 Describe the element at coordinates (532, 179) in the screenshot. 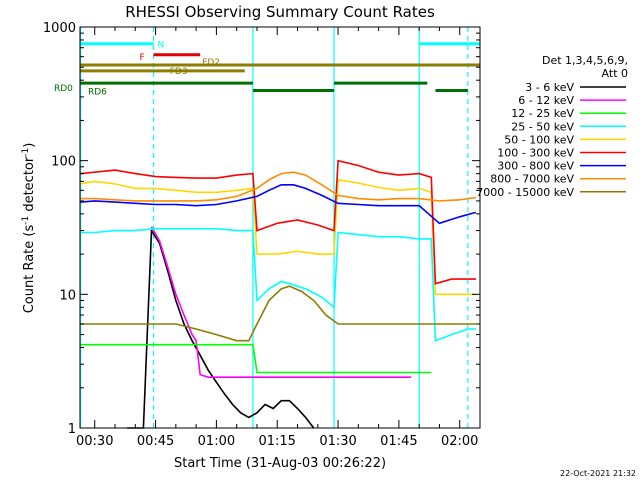

I see `legend-label-7: 800 - 7000 keV` at that location.